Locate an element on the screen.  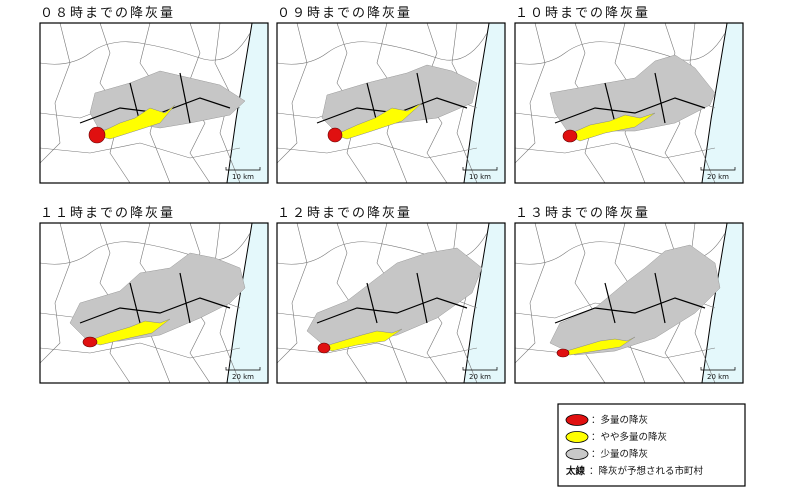
panel-title: １０時までの降灰量 is located at coordinates (582, 13).